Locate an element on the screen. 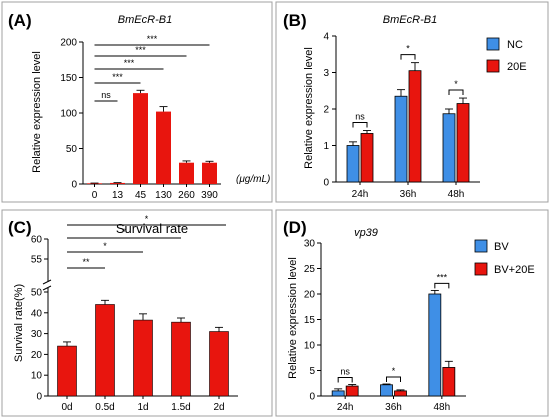  panel-a-x-tick-label: 130 is located at coordinates (163, 195).